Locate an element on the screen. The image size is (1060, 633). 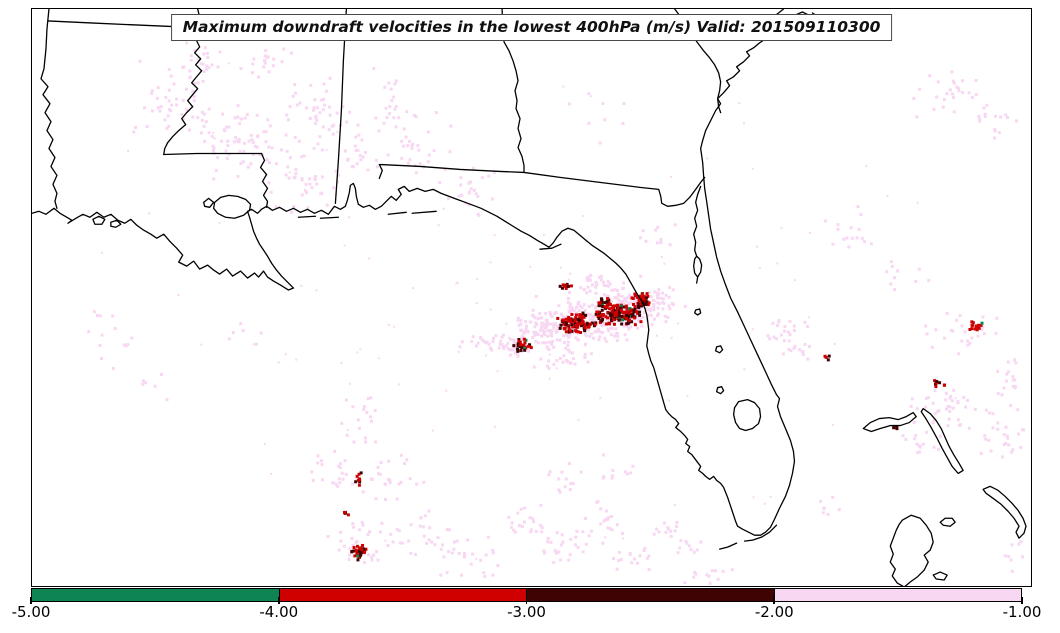
eleuthera-island is located at coordinates (1004, 512).